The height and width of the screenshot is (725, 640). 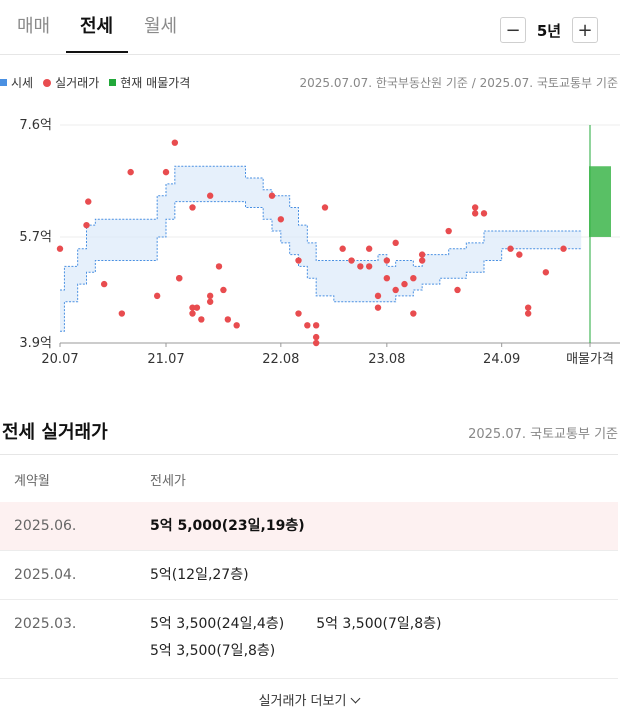 I want to click on deal-type-tabs: 매매 전세 월세 − 5년 +, so click(x=310, y=27).